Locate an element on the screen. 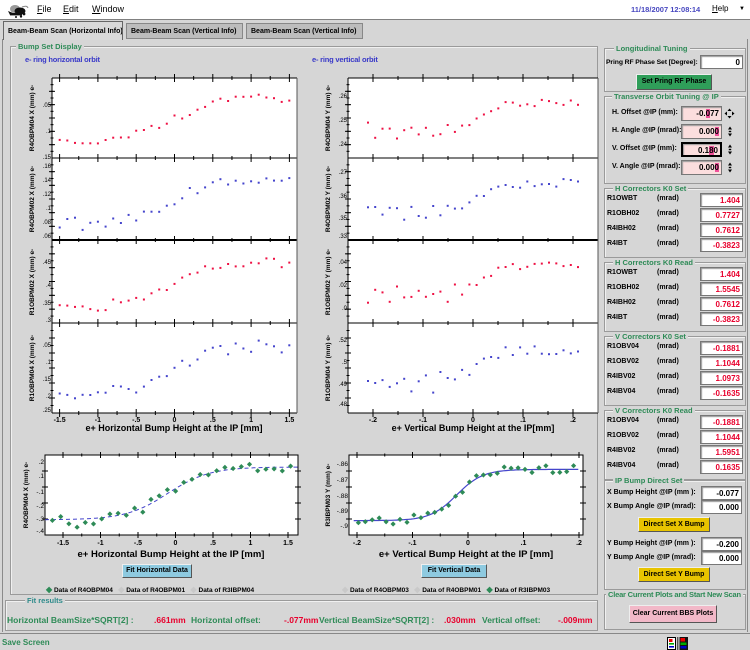  svg-text: .3 is located at coordinates (49, 321).